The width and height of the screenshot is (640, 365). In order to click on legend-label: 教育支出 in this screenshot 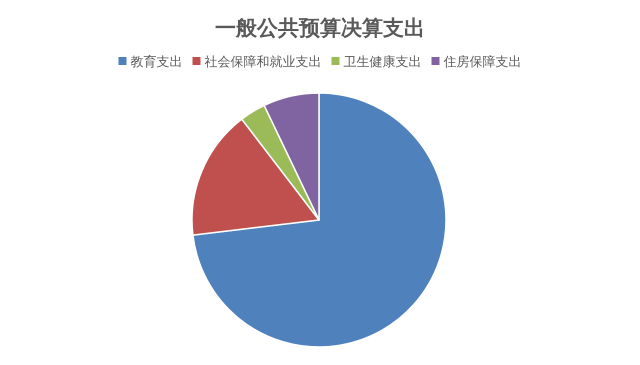, I will do `click(156, 62)`.